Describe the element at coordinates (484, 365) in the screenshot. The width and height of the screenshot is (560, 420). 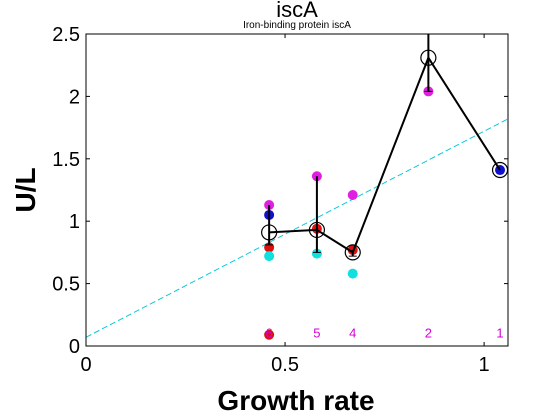
I see `x-tick-label: 1` at that location.